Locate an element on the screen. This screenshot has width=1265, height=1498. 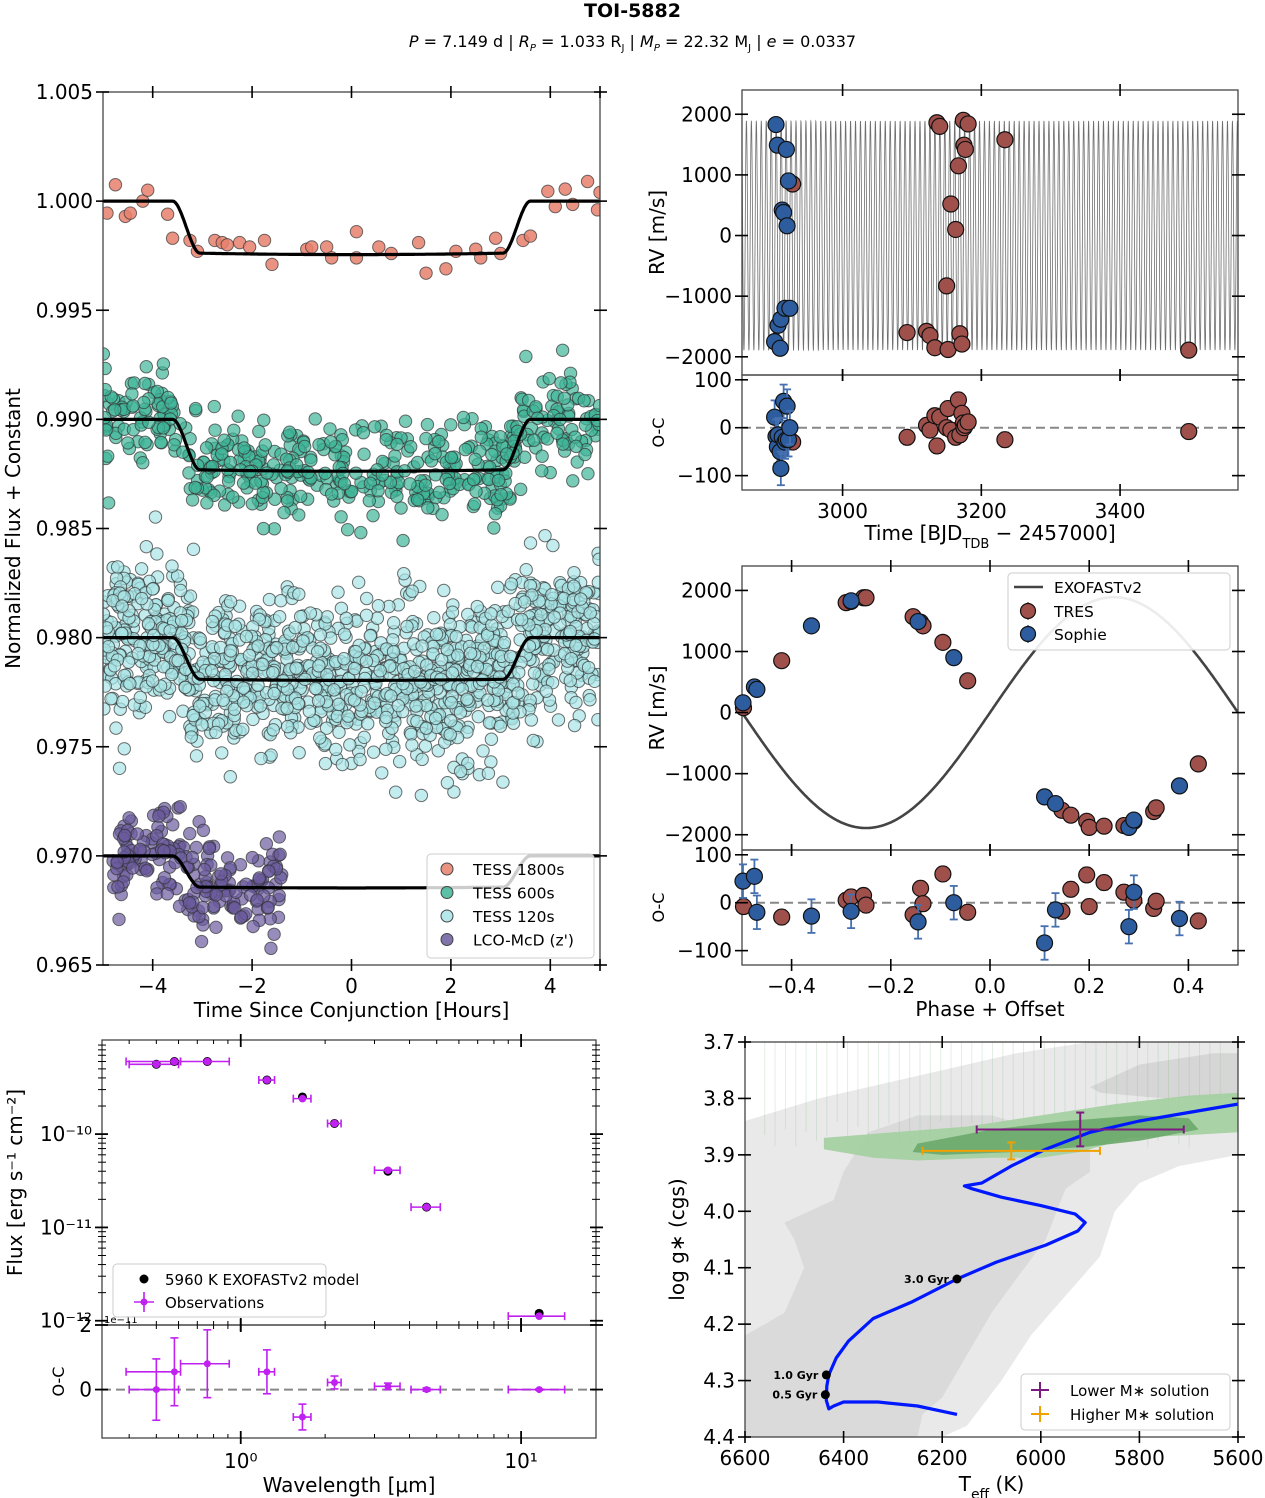
radius-value: = 1.033 R is located at coordinates (578, 41).